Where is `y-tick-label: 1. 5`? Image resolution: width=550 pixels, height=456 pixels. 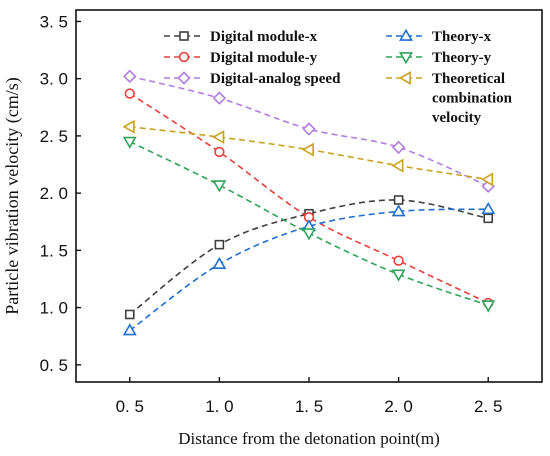 y-tick-label: 1. 5 is located at coordinates (54, 250).